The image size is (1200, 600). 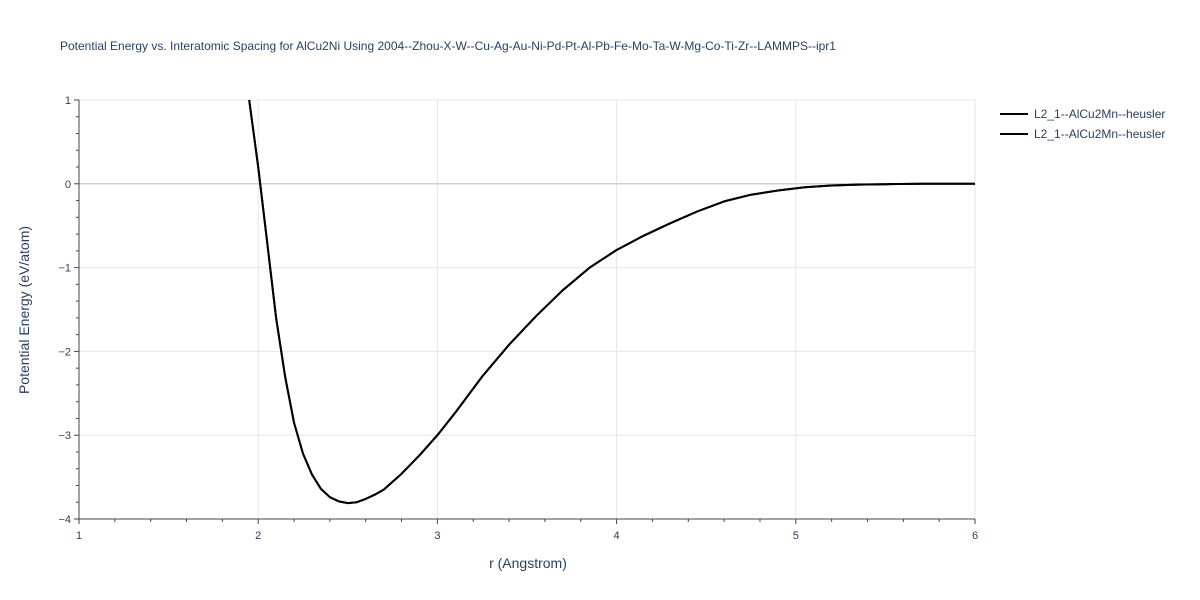 I want to click on x-tick-label: 1, so click(x=79, y=536).